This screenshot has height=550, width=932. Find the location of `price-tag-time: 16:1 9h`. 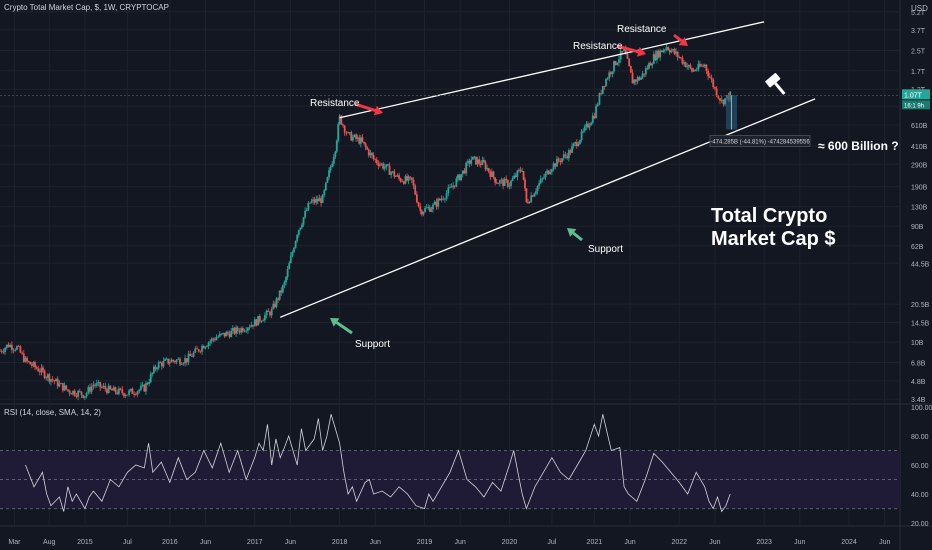

price-tag-time: 16:1 9h is located at coordinates (914, 106).